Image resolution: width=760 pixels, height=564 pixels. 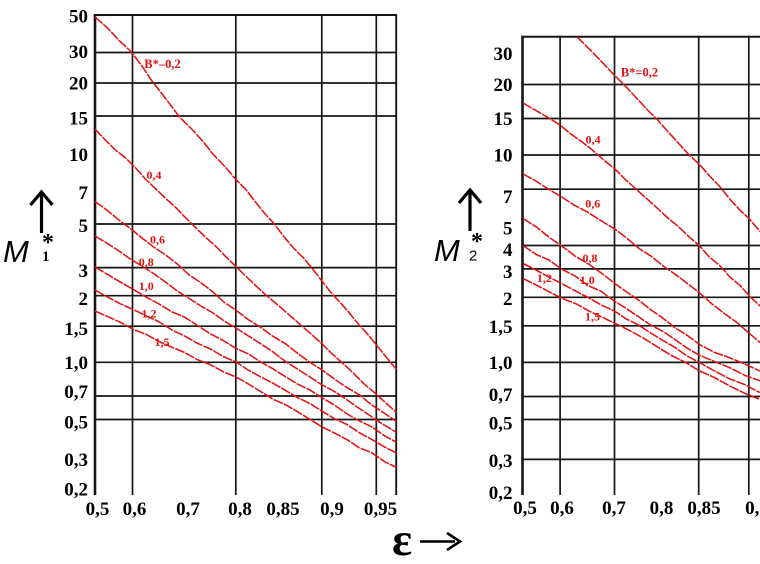 I want to click on svg-text: B*–0,2, so click(x=162, y=64).